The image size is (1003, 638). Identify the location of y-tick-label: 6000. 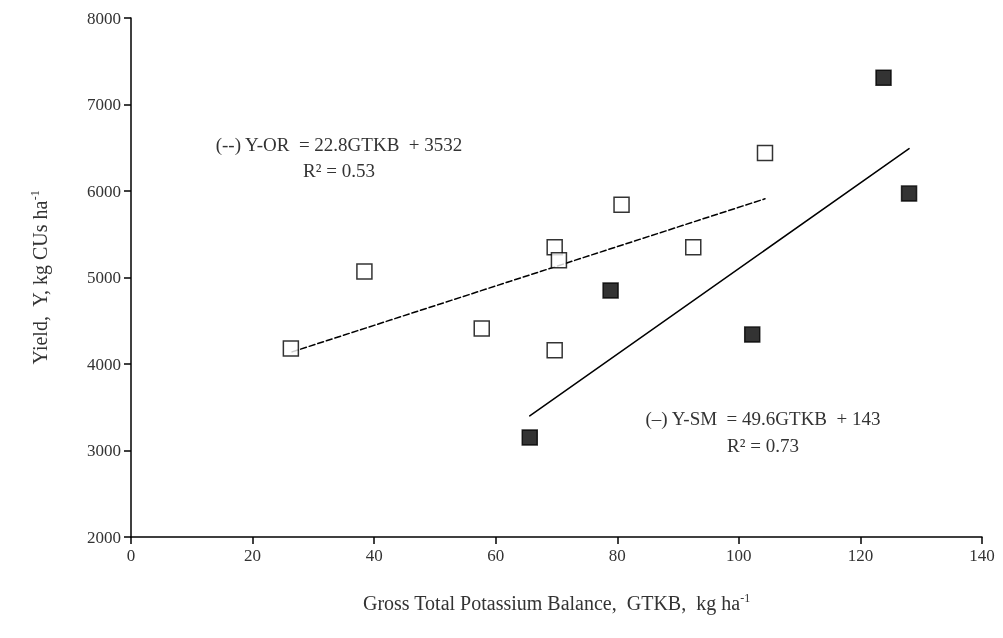
(104, 191).